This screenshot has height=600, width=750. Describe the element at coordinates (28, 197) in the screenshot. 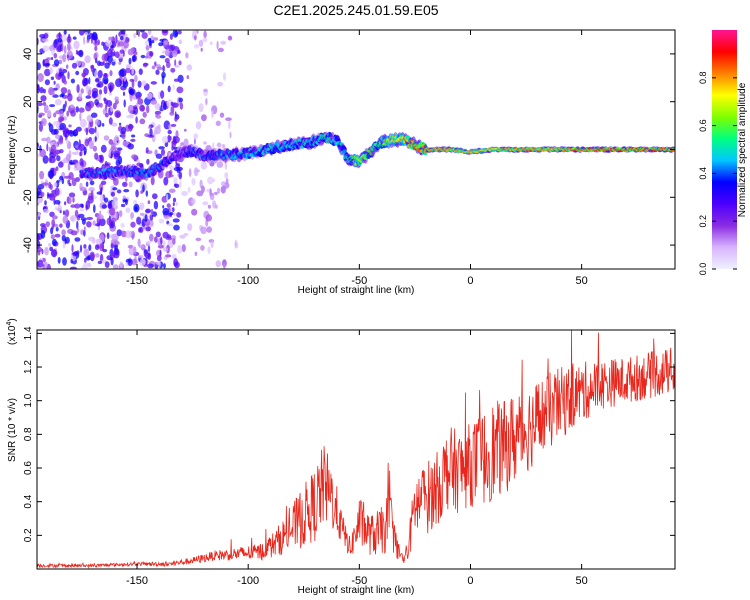

I see `y-tick-label: -20` at that location.